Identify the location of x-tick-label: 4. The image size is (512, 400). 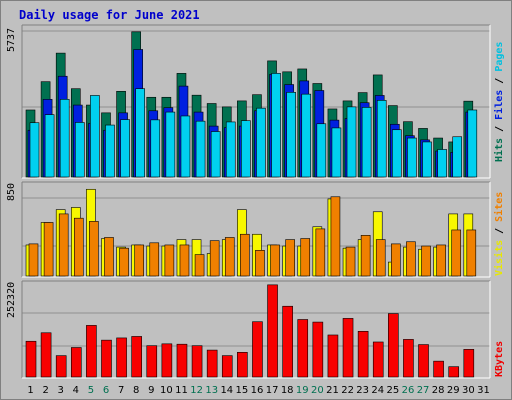
(76, 390).